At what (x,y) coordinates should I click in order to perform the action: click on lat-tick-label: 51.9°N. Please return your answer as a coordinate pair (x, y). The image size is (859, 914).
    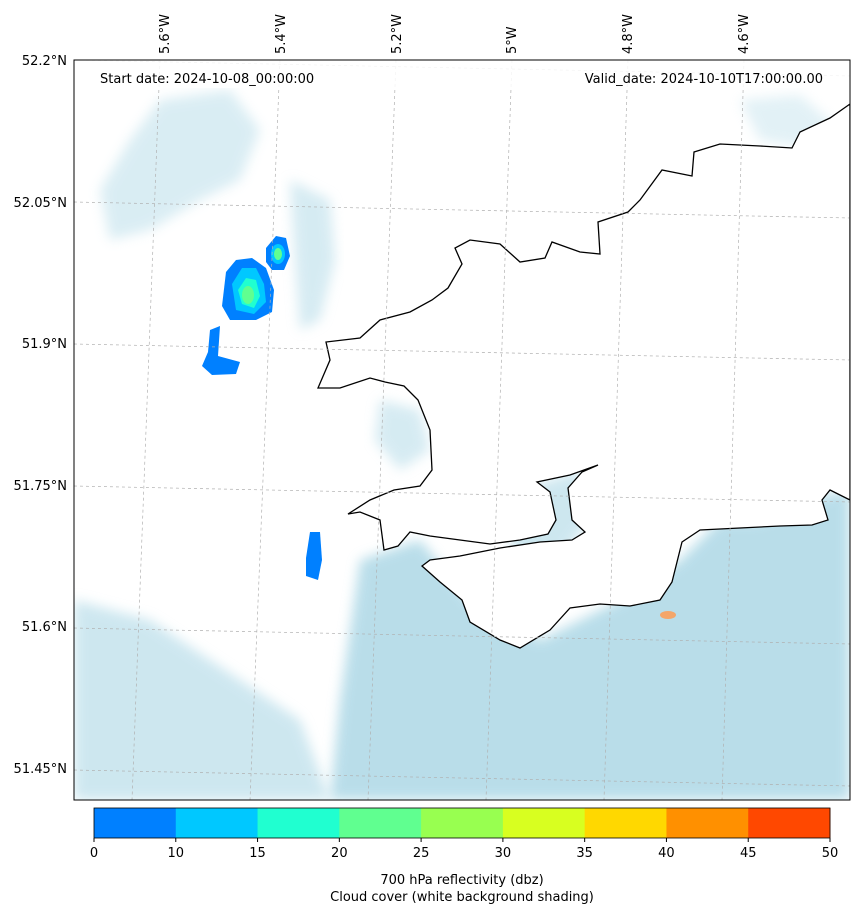
    Looking at the image, I should click on (44, 344).